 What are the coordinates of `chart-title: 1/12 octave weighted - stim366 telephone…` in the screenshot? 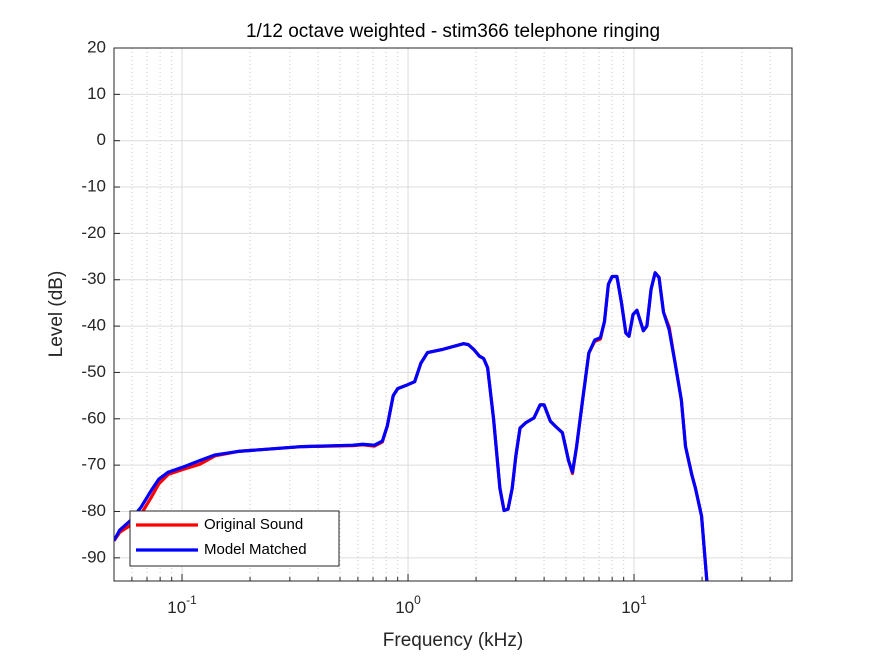 It's located at (453, 31).